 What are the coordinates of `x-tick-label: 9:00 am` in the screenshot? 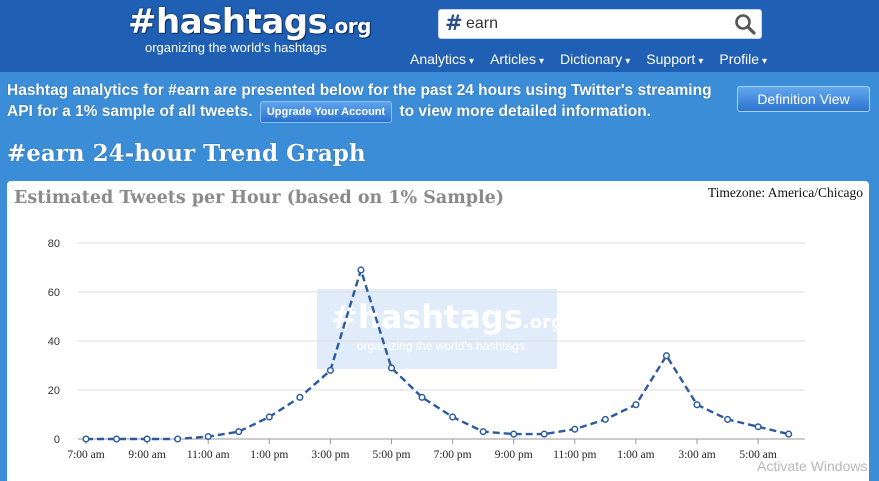 It's located at (146, 455).